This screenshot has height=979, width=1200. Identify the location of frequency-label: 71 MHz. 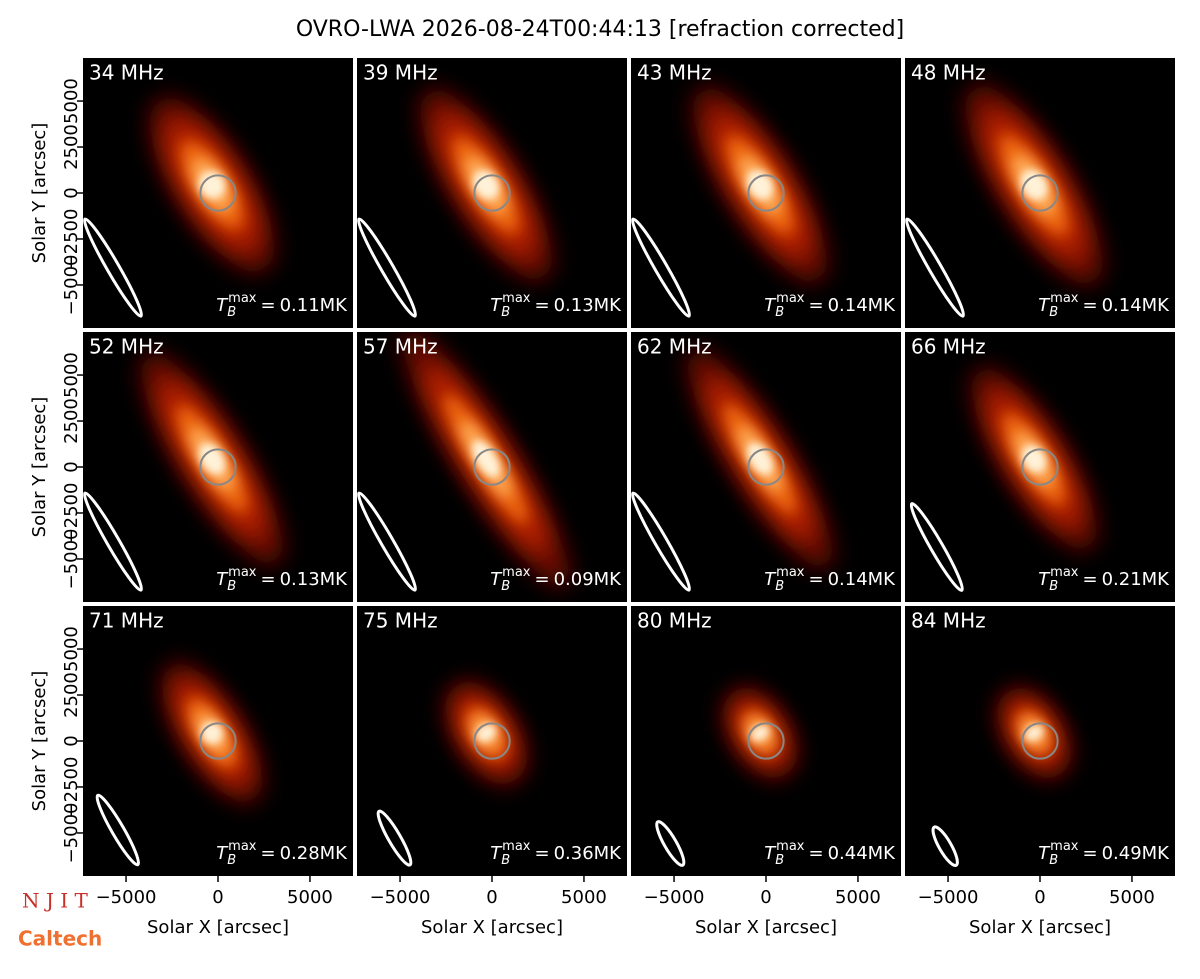
(126, 621).